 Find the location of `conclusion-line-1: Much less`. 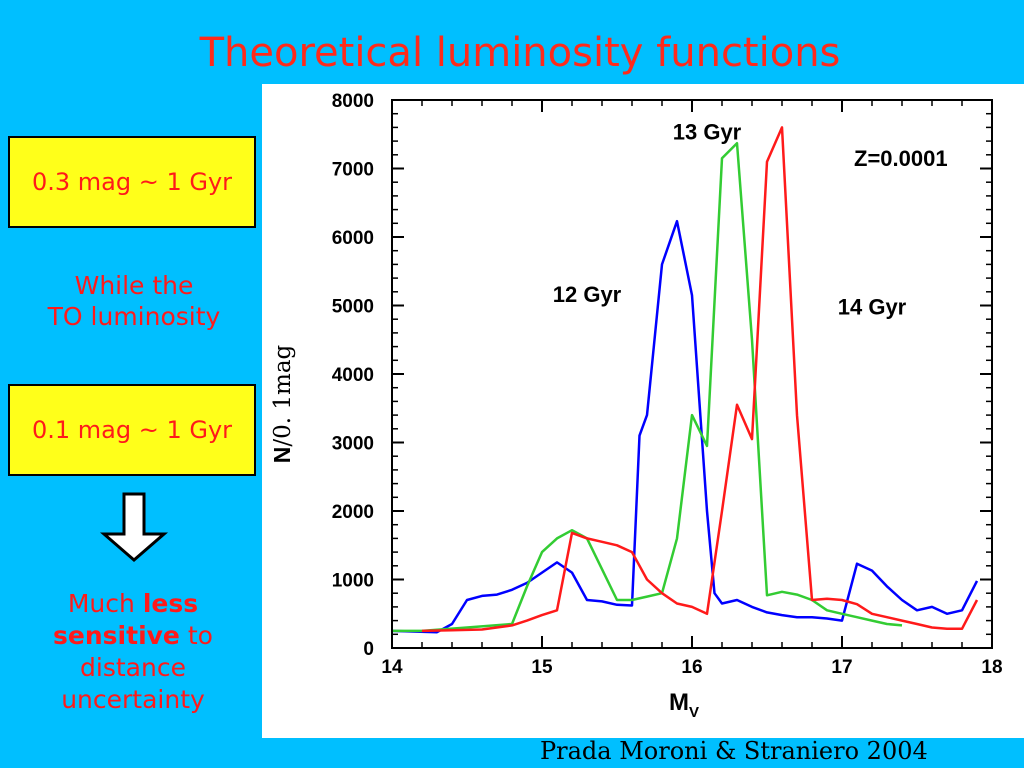

conclusion-line-1: Much less is located at coordinates (133, 604).